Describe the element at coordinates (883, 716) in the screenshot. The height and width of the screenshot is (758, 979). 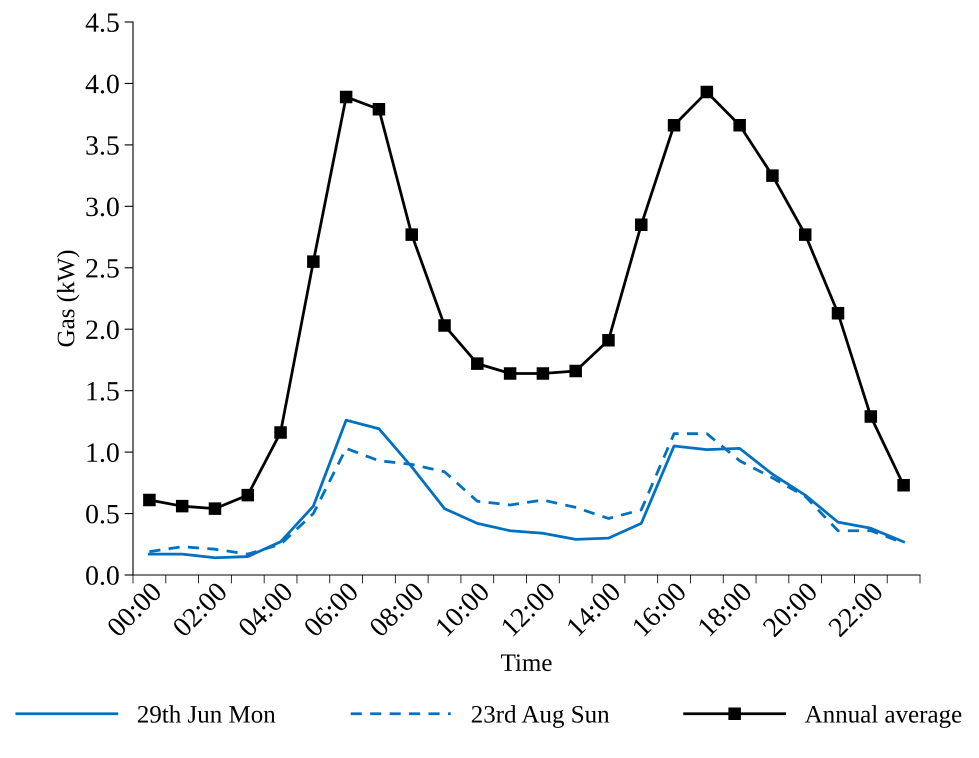
I see `legend-label: Annual average` at that location.